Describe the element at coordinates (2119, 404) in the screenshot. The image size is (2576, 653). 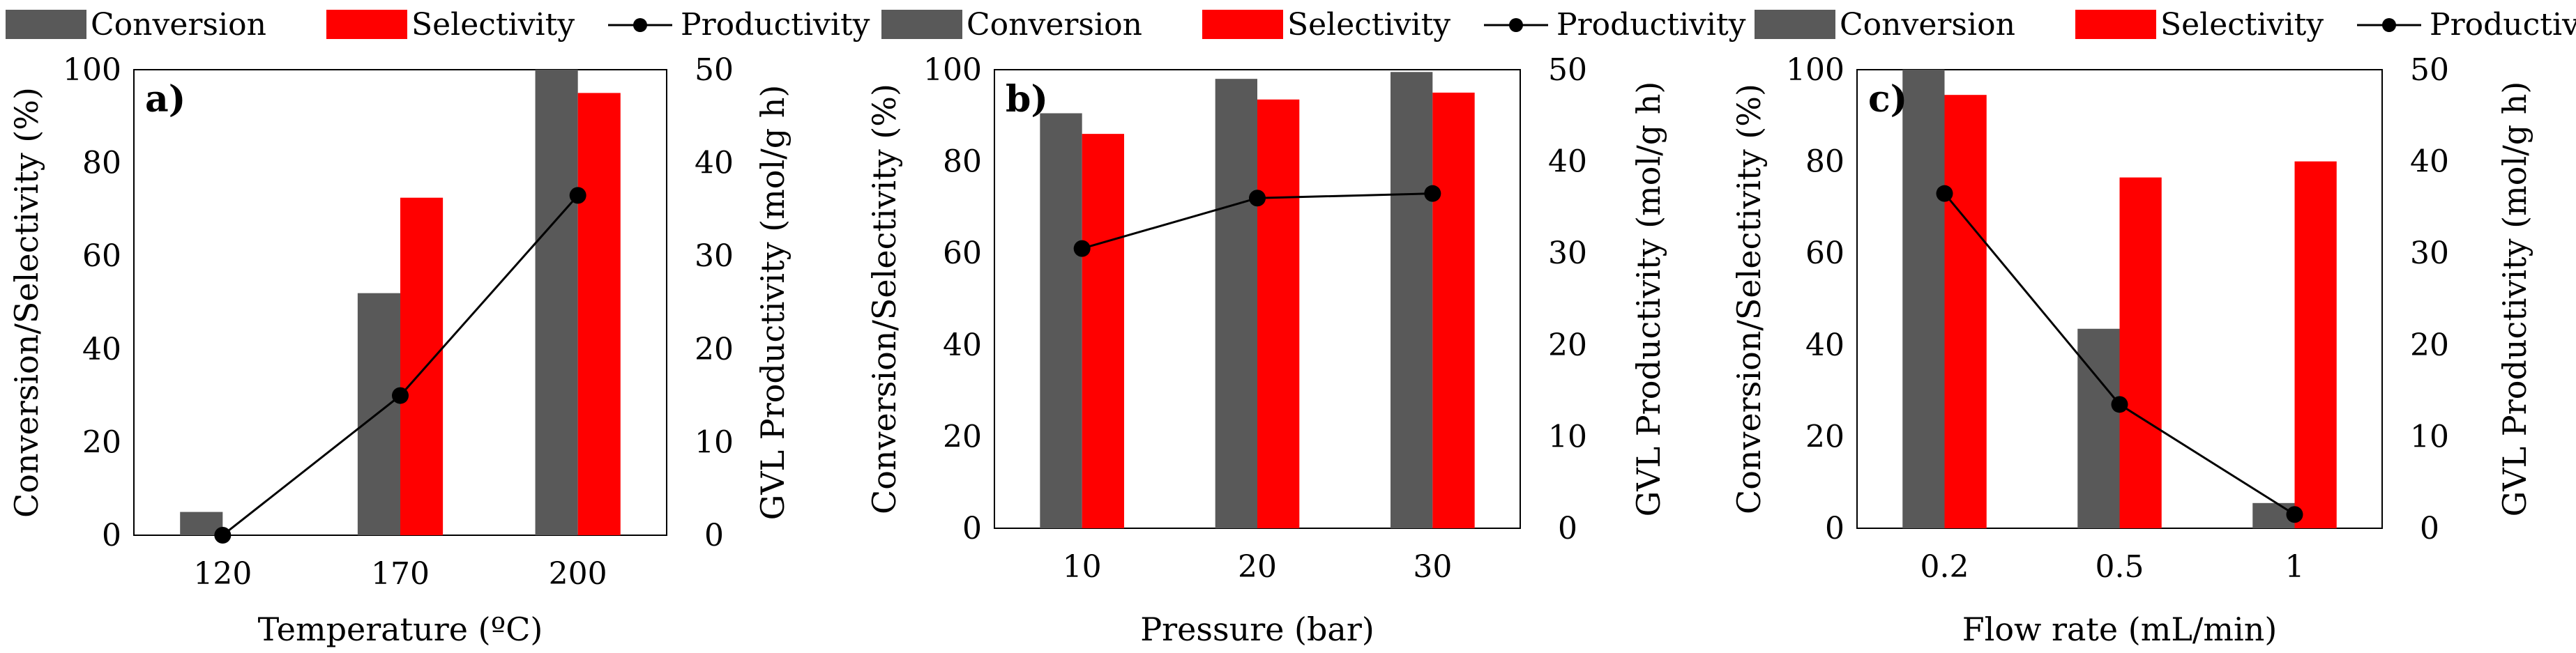
I see `productivity-point-0.5` at that location.